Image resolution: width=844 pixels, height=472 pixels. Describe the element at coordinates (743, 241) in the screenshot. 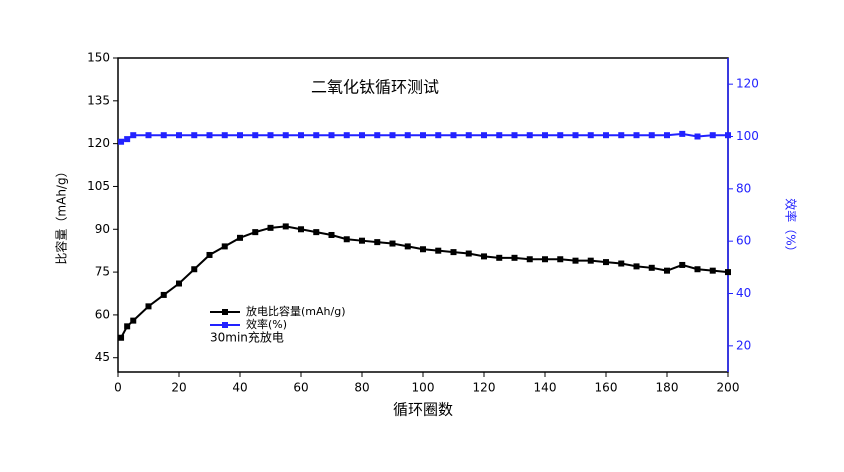

I see `y2-tick-label: 60` at that location.